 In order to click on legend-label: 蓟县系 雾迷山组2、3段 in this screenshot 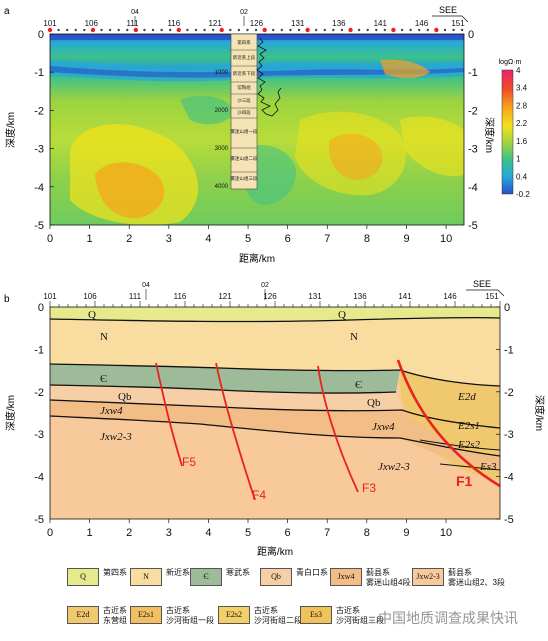, I will do `click(476, 577)`.